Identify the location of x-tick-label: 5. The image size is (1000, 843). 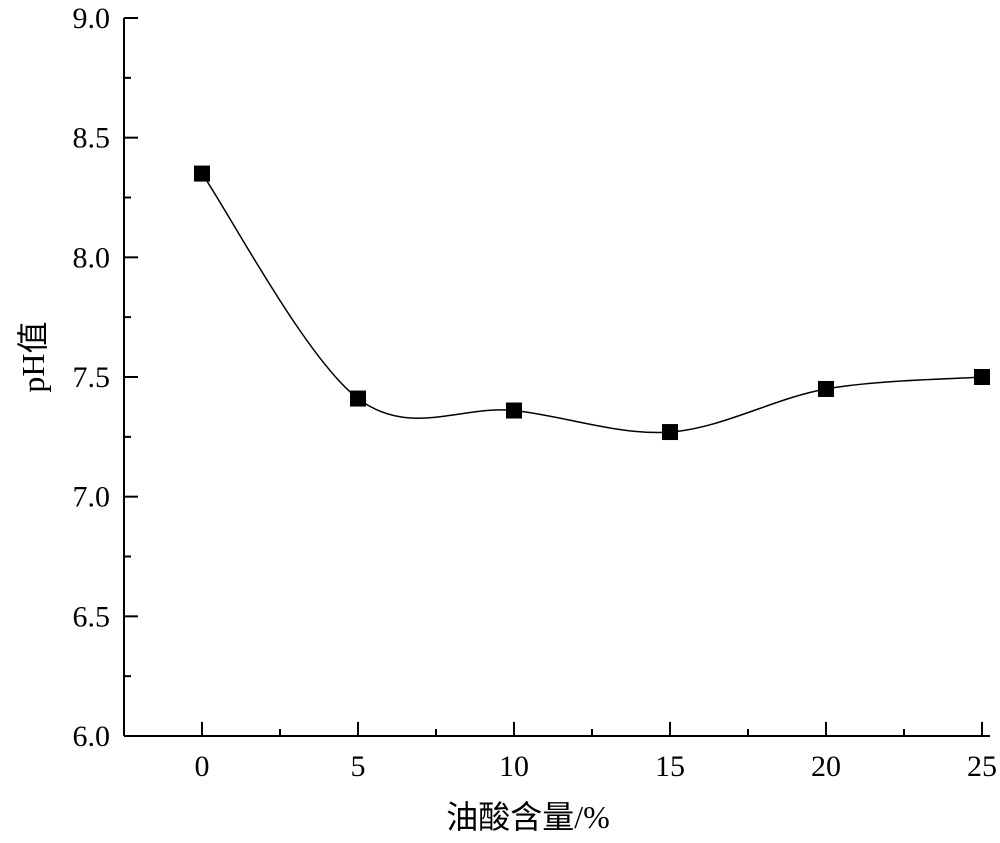
(358, 766).